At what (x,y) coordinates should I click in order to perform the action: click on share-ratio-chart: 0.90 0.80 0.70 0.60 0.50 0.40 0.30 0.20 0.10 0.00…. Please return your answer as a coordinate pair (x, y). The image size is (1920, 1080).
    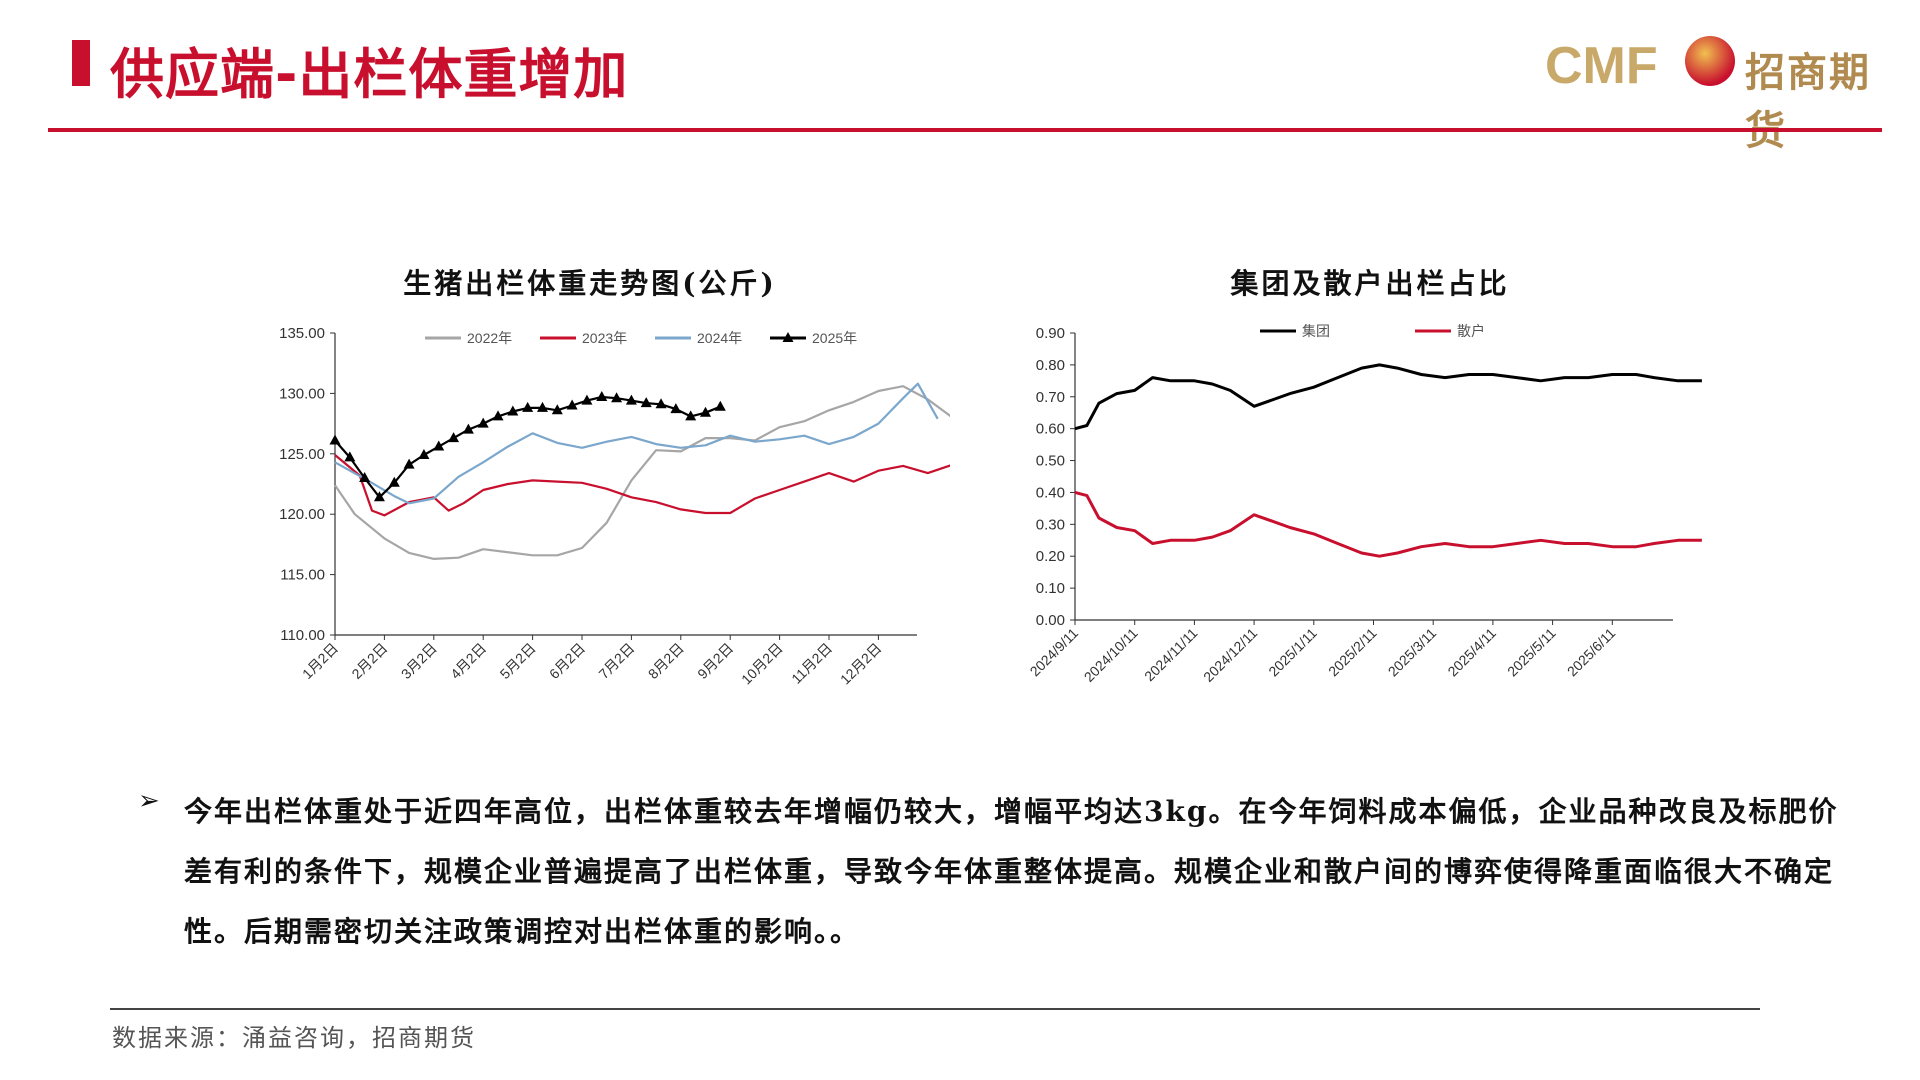
    Looking at the image, I should click on (1364, 504).